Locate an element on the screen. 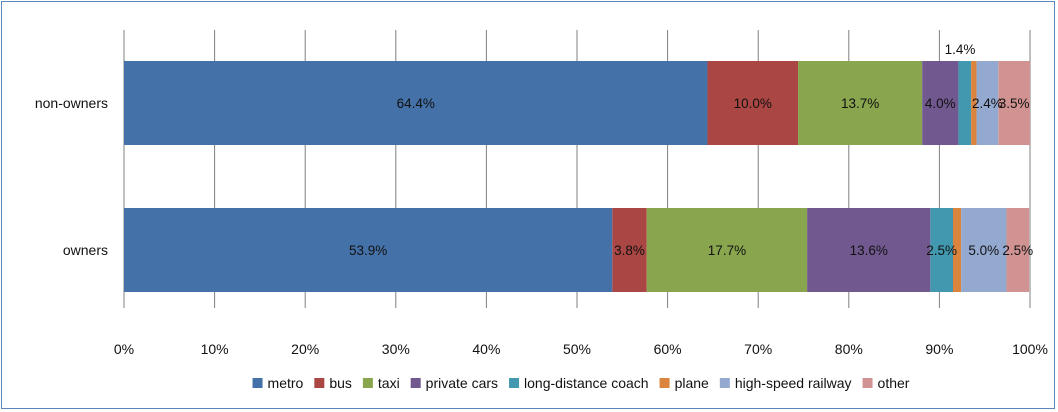  legend-label: other is located at coordinates (894, 383).